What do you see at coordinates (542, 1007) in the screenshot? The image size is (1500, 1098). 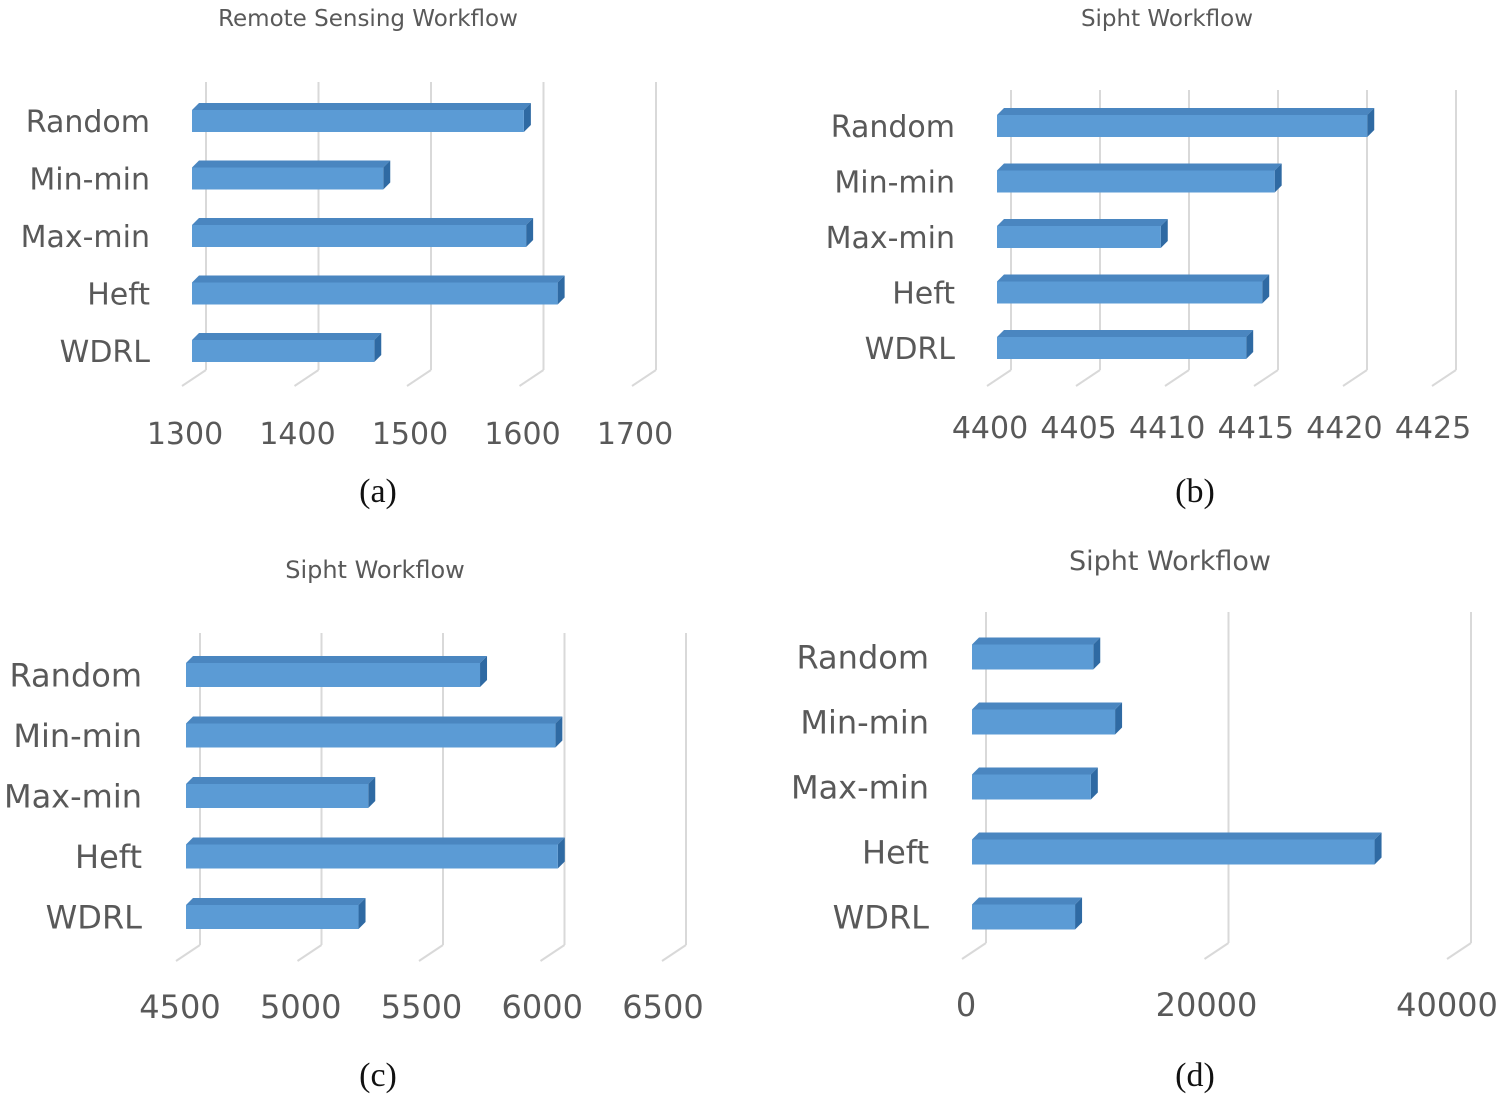 I see `x-tick-label: 6000` at bounding box center [542, 1007].